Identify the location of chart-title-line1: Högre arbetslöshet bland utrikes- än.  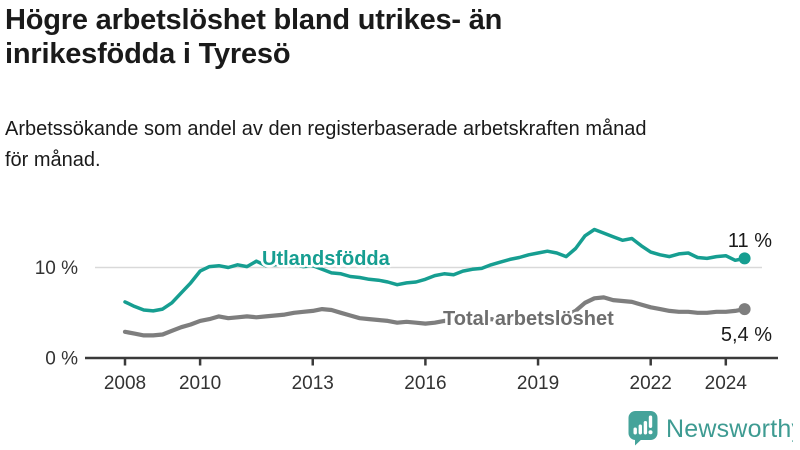
(254, 20).